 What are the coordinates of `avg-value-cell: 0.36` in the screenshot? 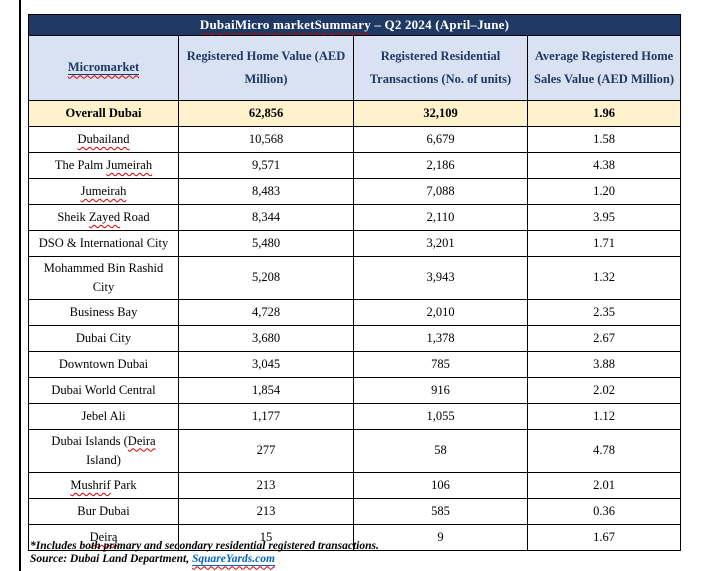 It's located at (604, 511).